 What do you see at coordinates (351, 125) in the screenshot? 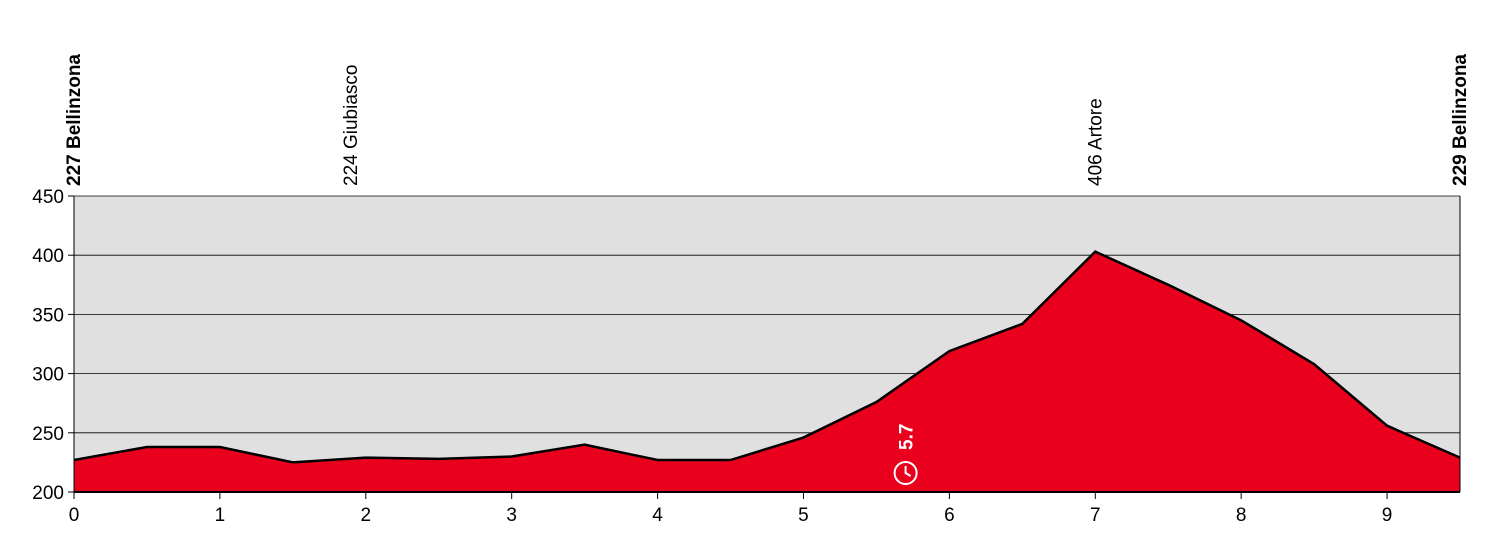
I see `place-label: 224 Giubiasco` at bounding box center [351, 125].